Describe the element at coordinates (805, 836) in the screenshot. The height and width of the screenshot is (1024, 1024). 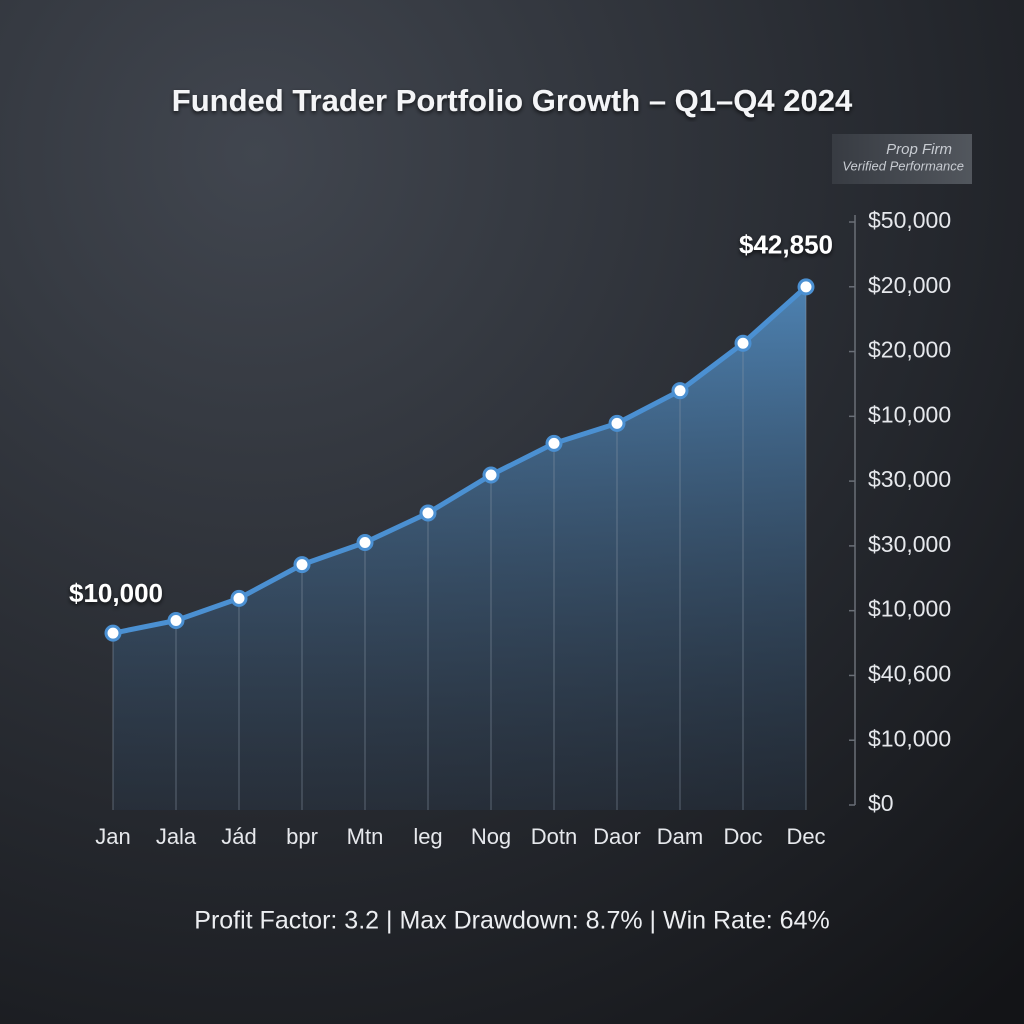
I see `x-tick-label: Dec` at that location.